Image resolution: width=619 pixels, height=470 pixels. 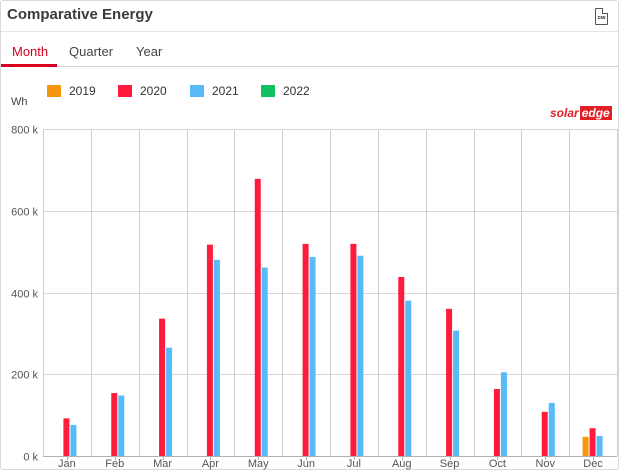 I want to click on bar-2020-feb, so click(x=114, y=424).